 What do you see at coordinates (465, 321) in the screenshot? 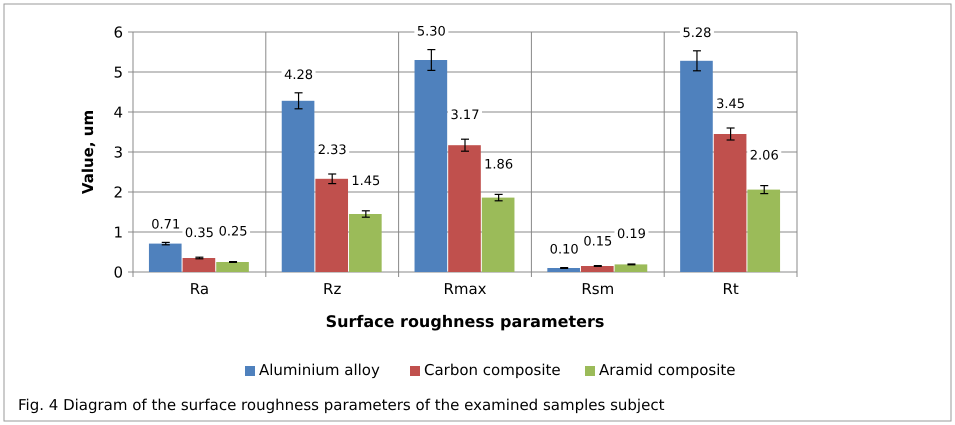
I see `x-axis-title: Surface roughness parameters` at bounding box center [465, 321].